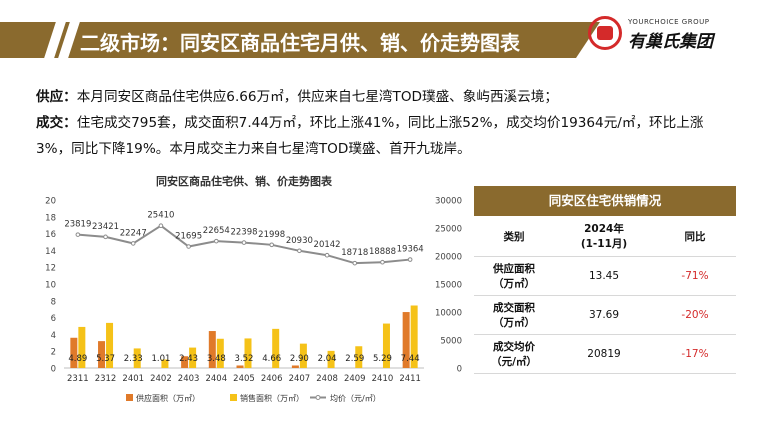  Describe the element at coordinates (604, 236) in the screenshot. I see `table-header-period: 2024年 (1-11月)` at that location.